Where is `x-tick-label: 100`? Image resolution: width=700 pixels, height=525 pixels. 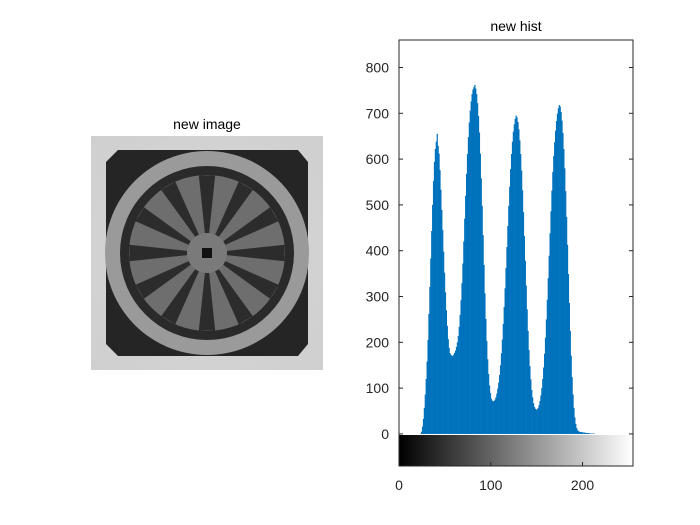 x-tick-label: 100 is located at coordinates (491, 485).